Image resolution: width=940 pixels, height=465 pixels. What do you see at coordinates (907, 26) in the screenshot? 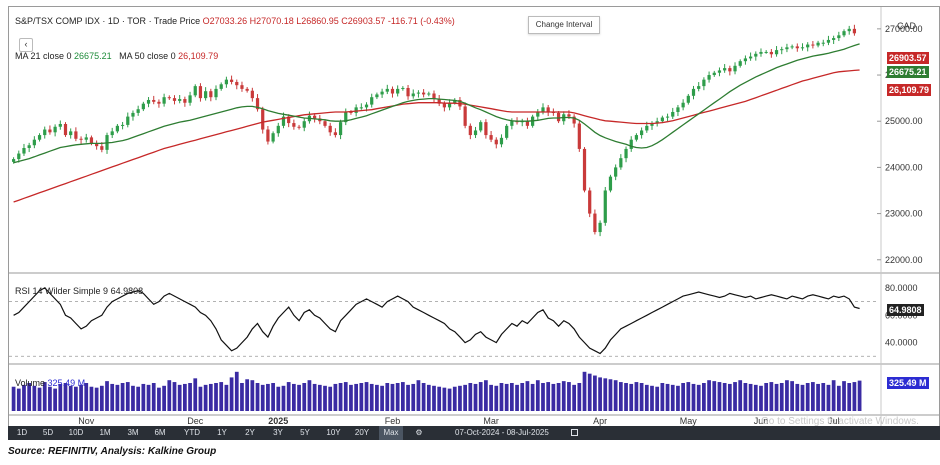
I see `currency-label: CAD` at bounding box center [907, 26].